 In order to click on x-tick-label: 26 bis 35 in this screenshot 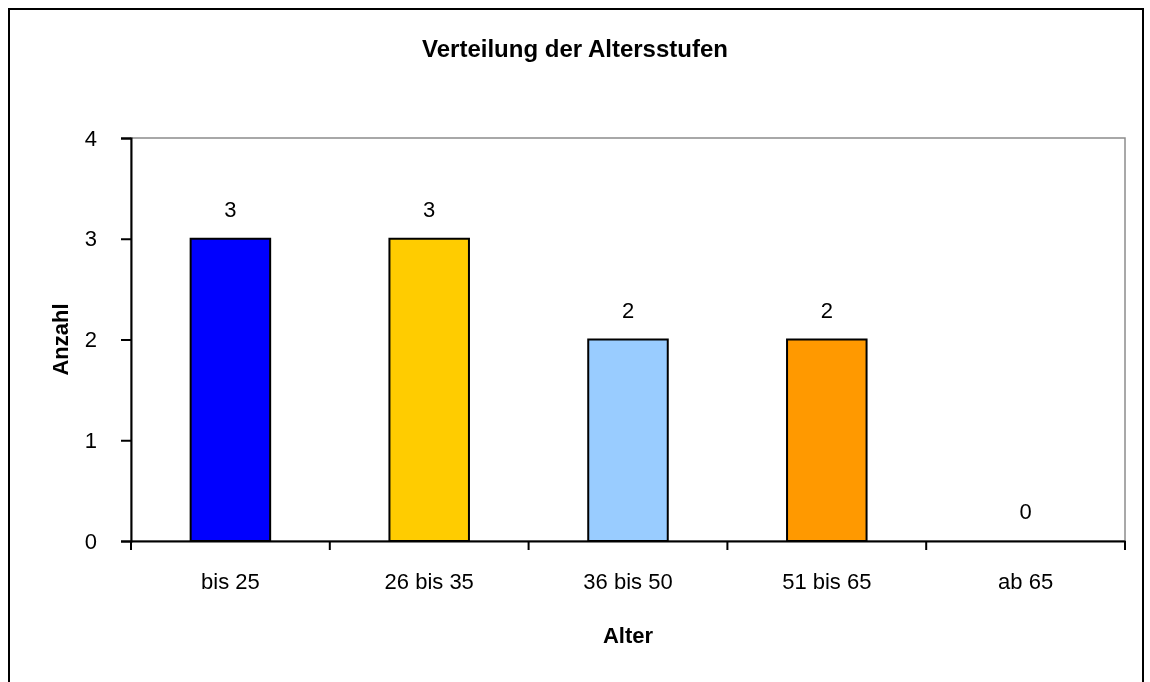, I will do `click(429, 581)`.